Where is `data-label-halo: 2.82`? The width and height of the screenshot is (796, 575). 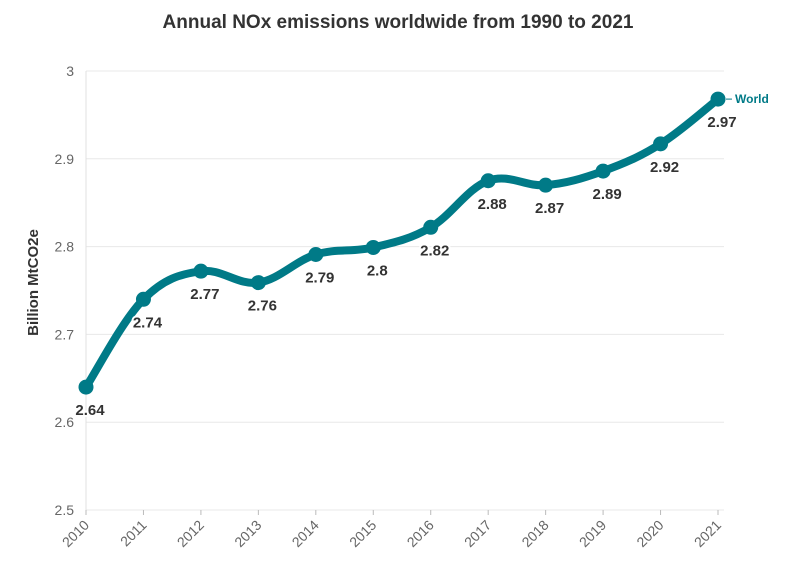 data-label-halo: 2.82 is located at coordinates (434, 250).